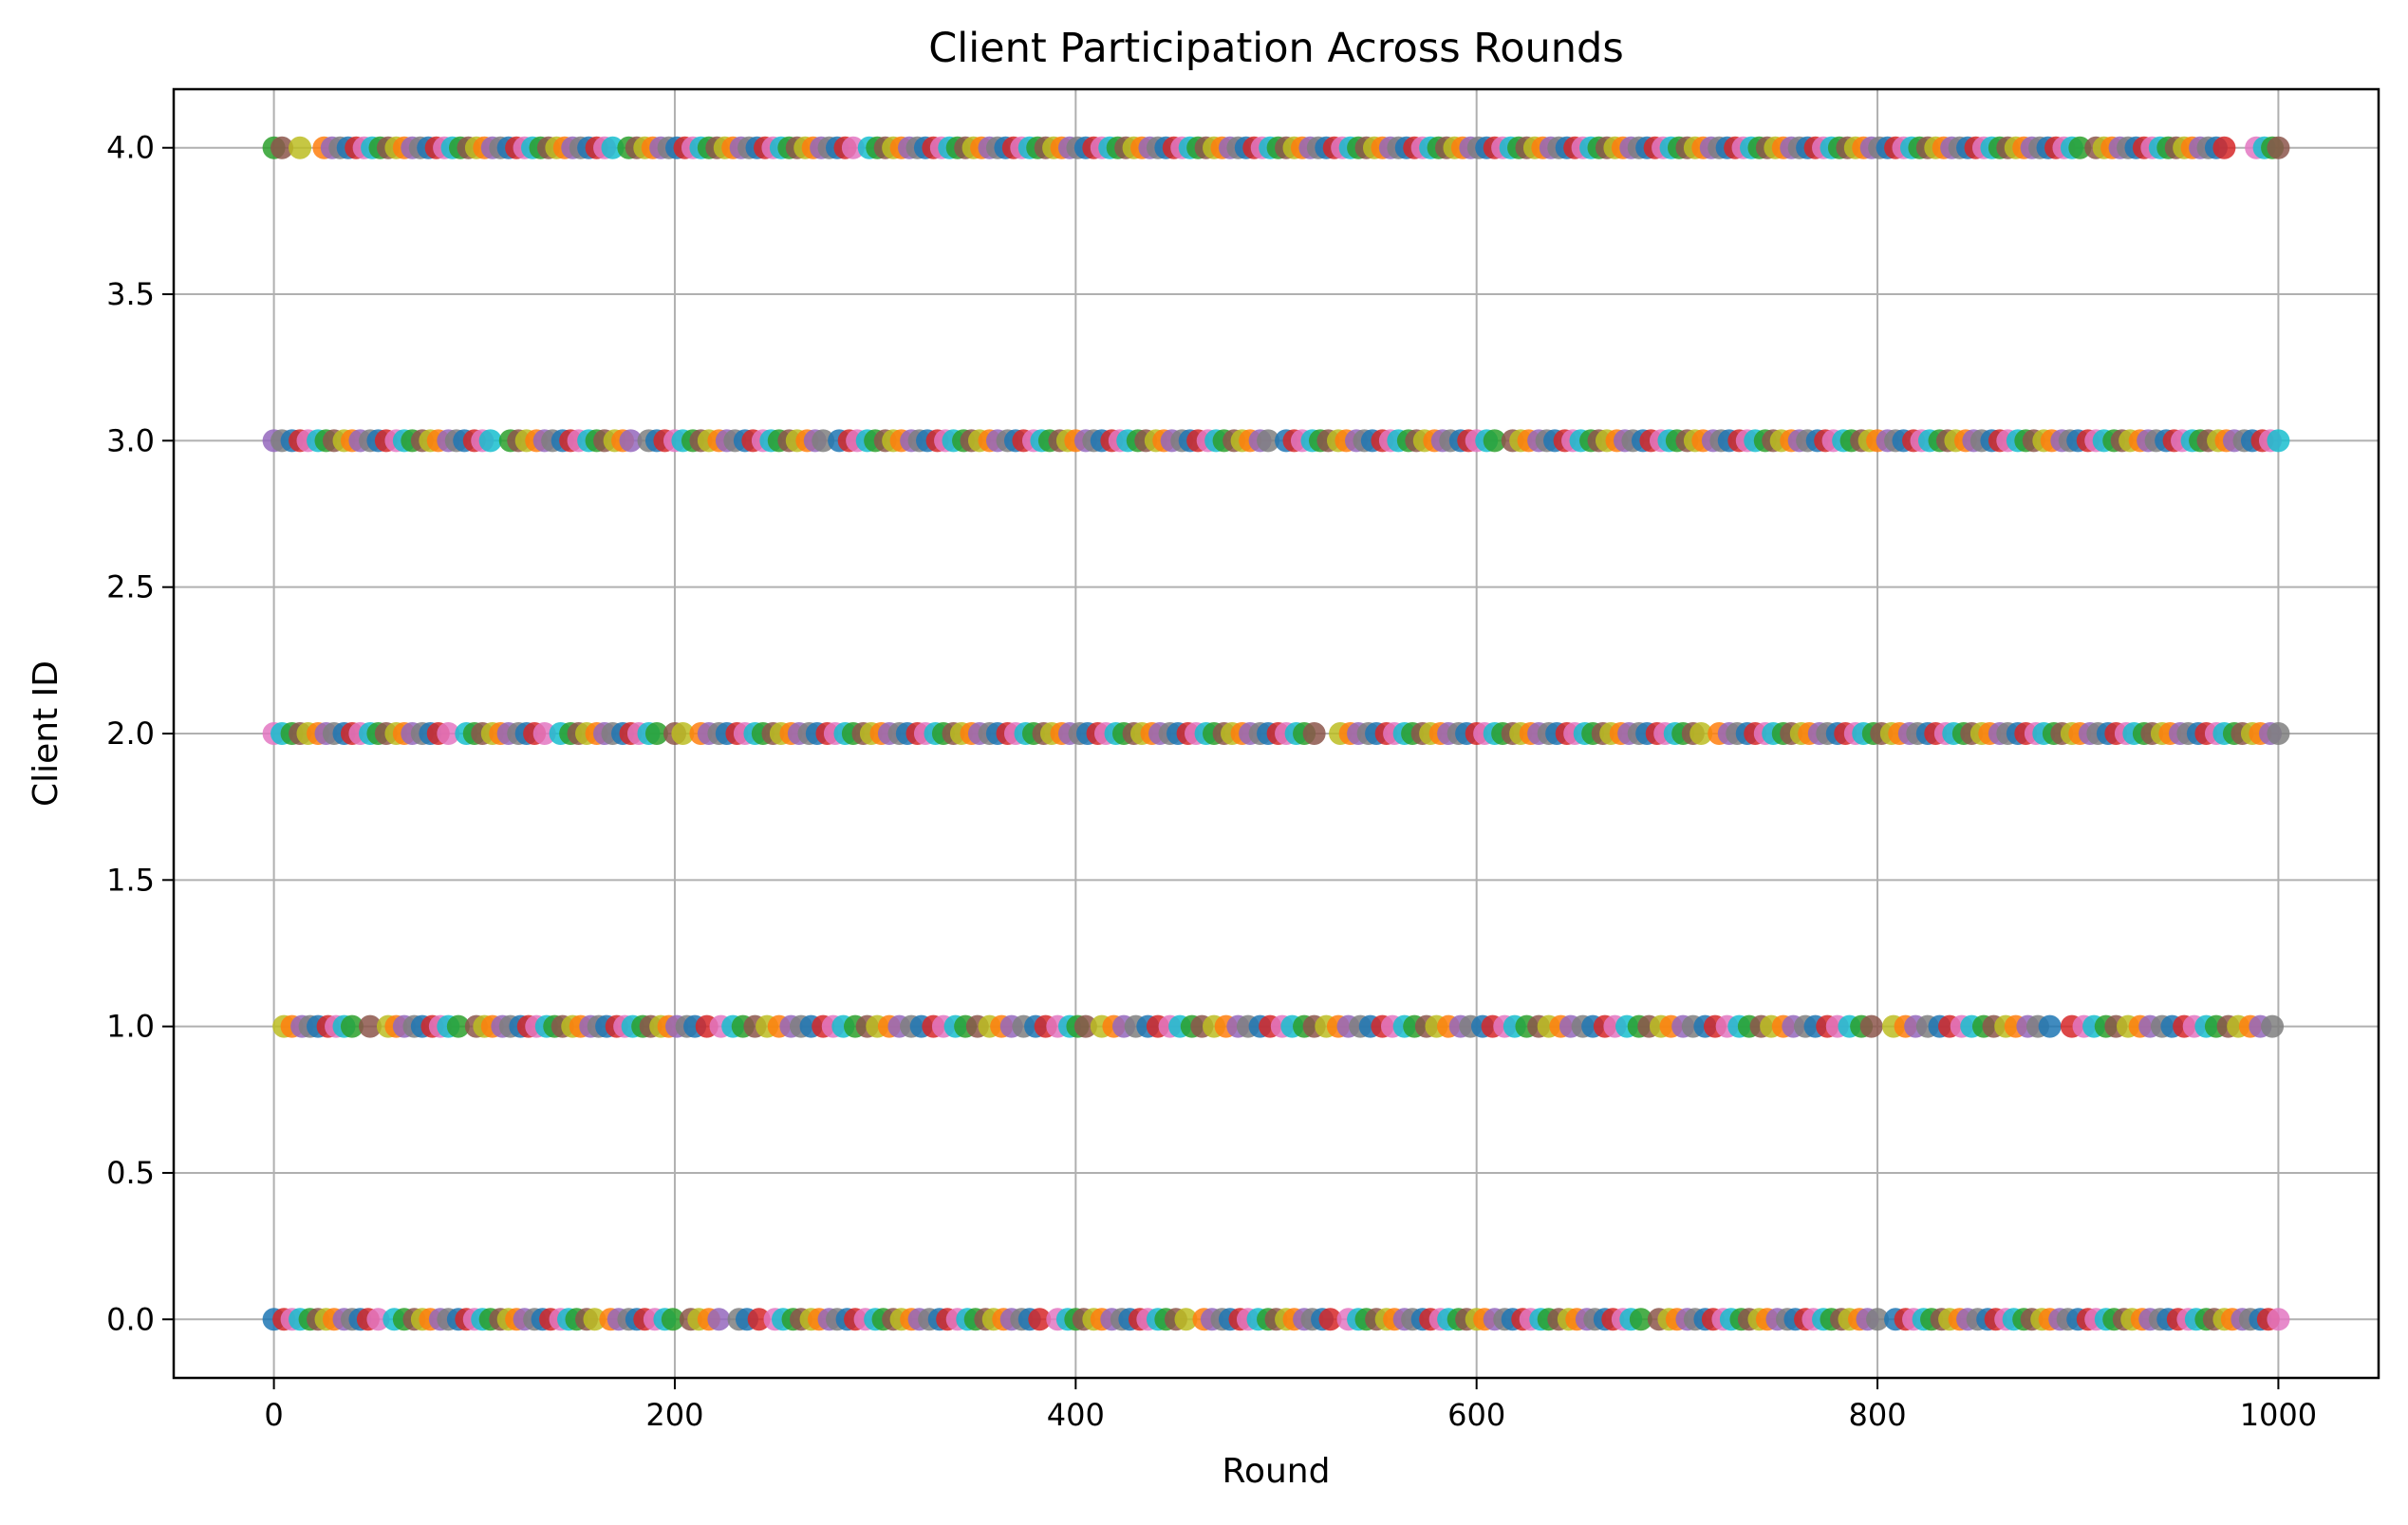 This screenshot has height=1525, width=2408. What do you see at coordinates (2278, 1415) in the screenshot?
I see `x-tick-label: 1000` at bounding box center [2278, 1415].